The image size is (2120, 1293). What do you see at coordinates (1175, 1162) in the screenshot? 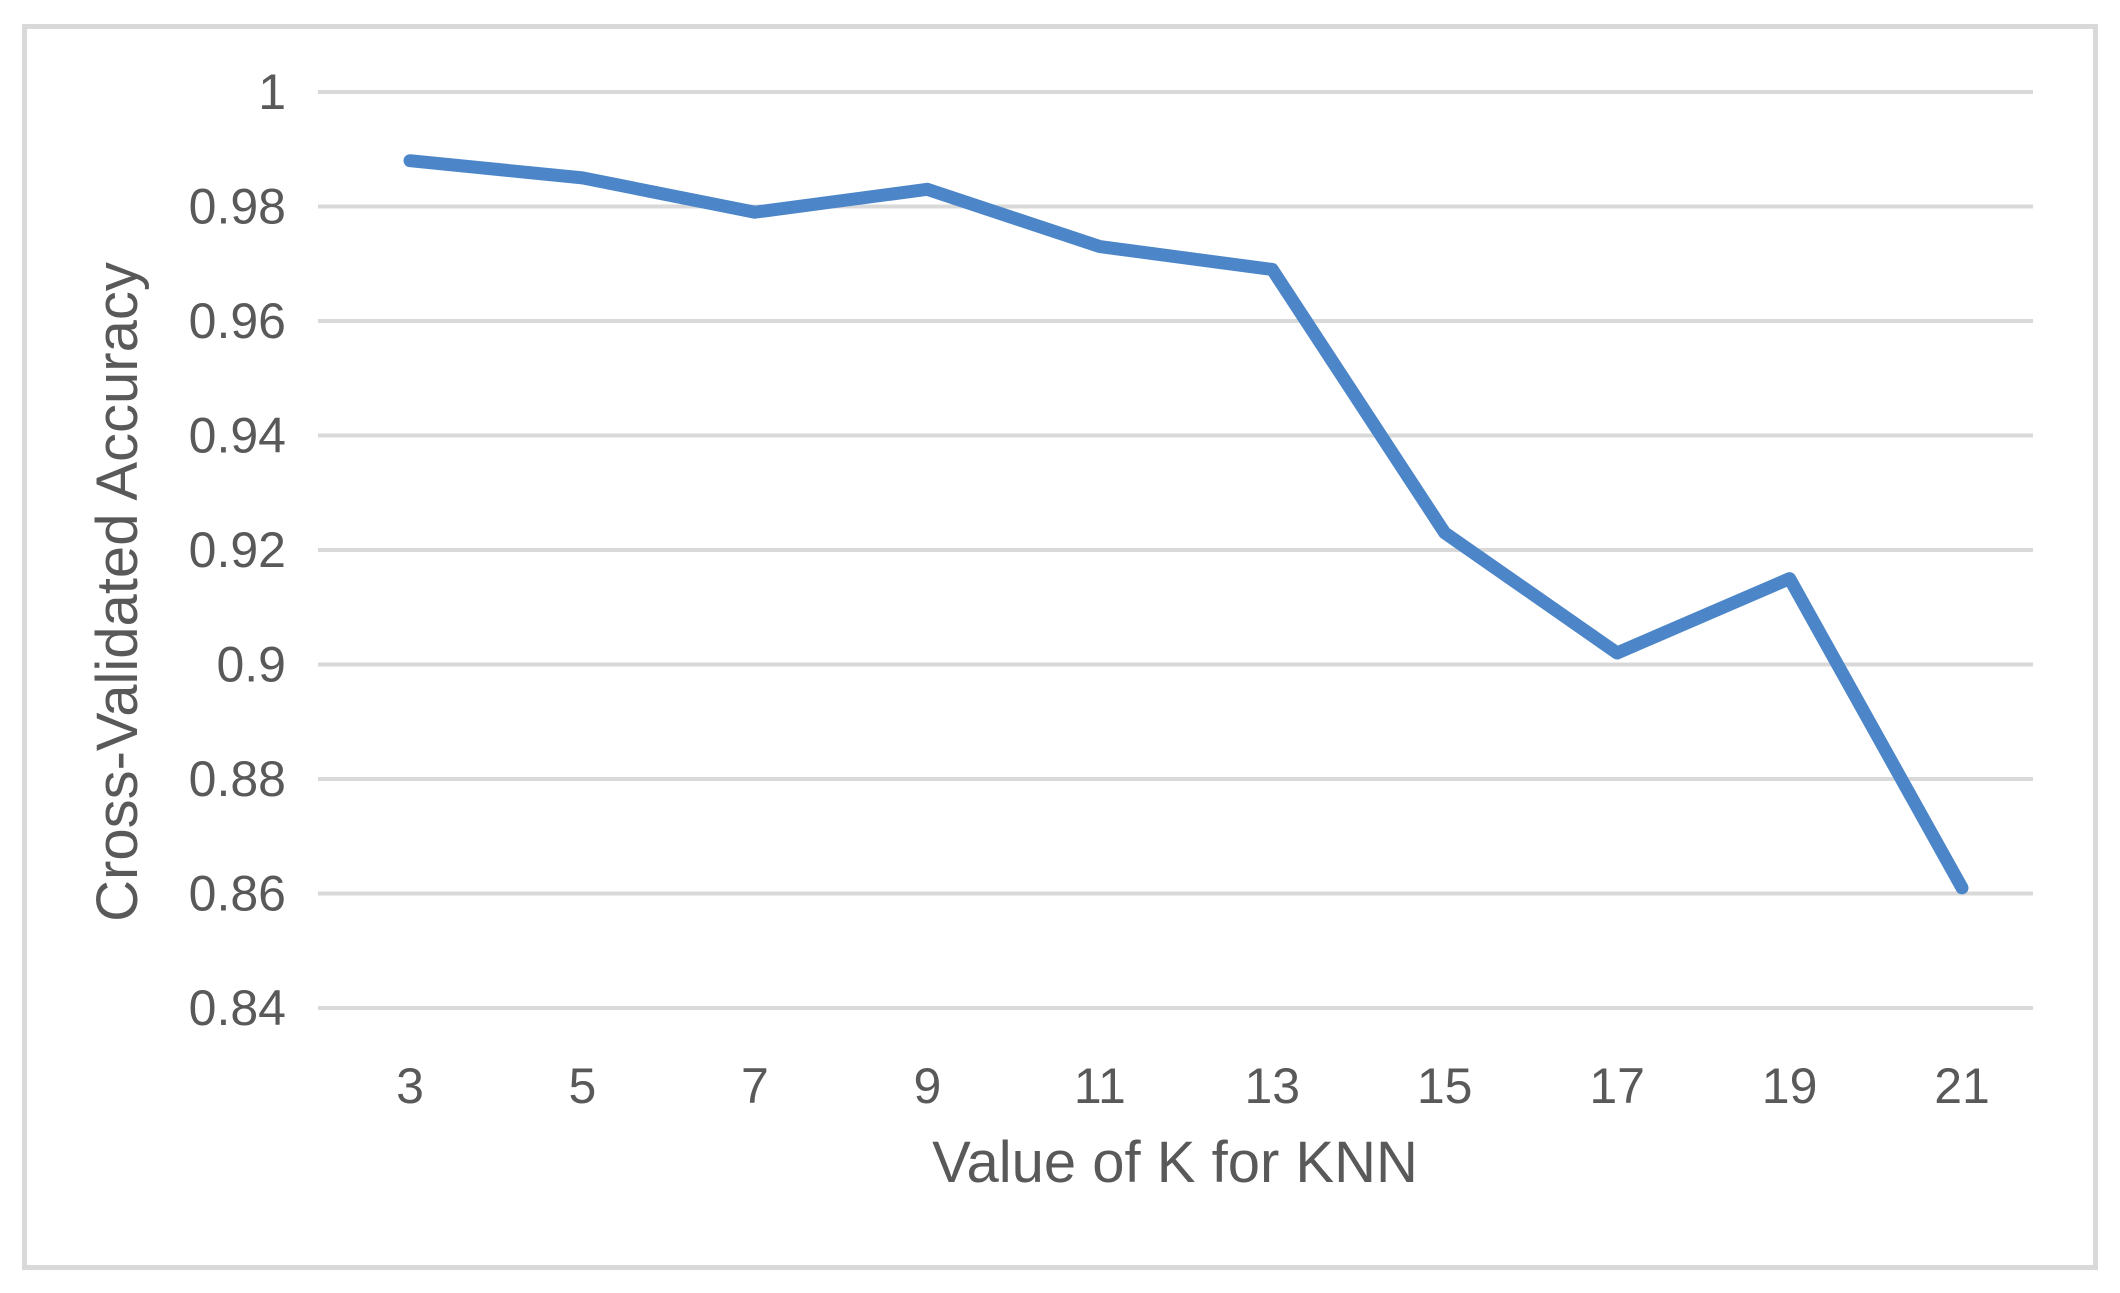
I see `x-axis-title: Value of K for KNN` at bounding box center [1175, 1162].